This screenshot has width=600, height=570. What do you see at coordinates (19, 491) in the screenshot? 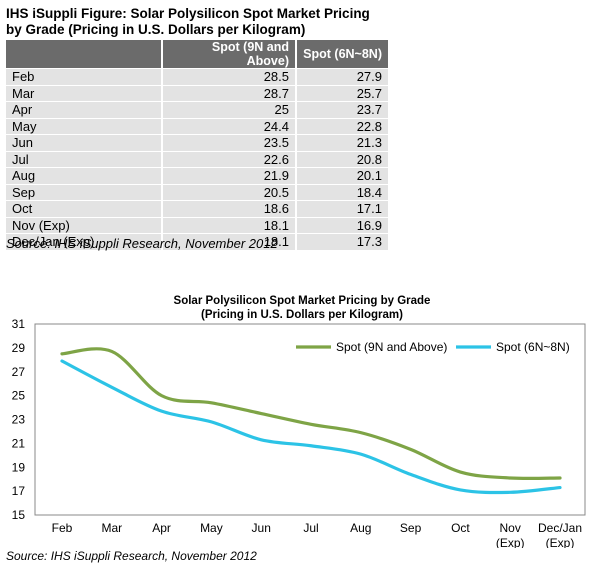
I see `y-tick-label: 17` at bounding box center [19, 491].